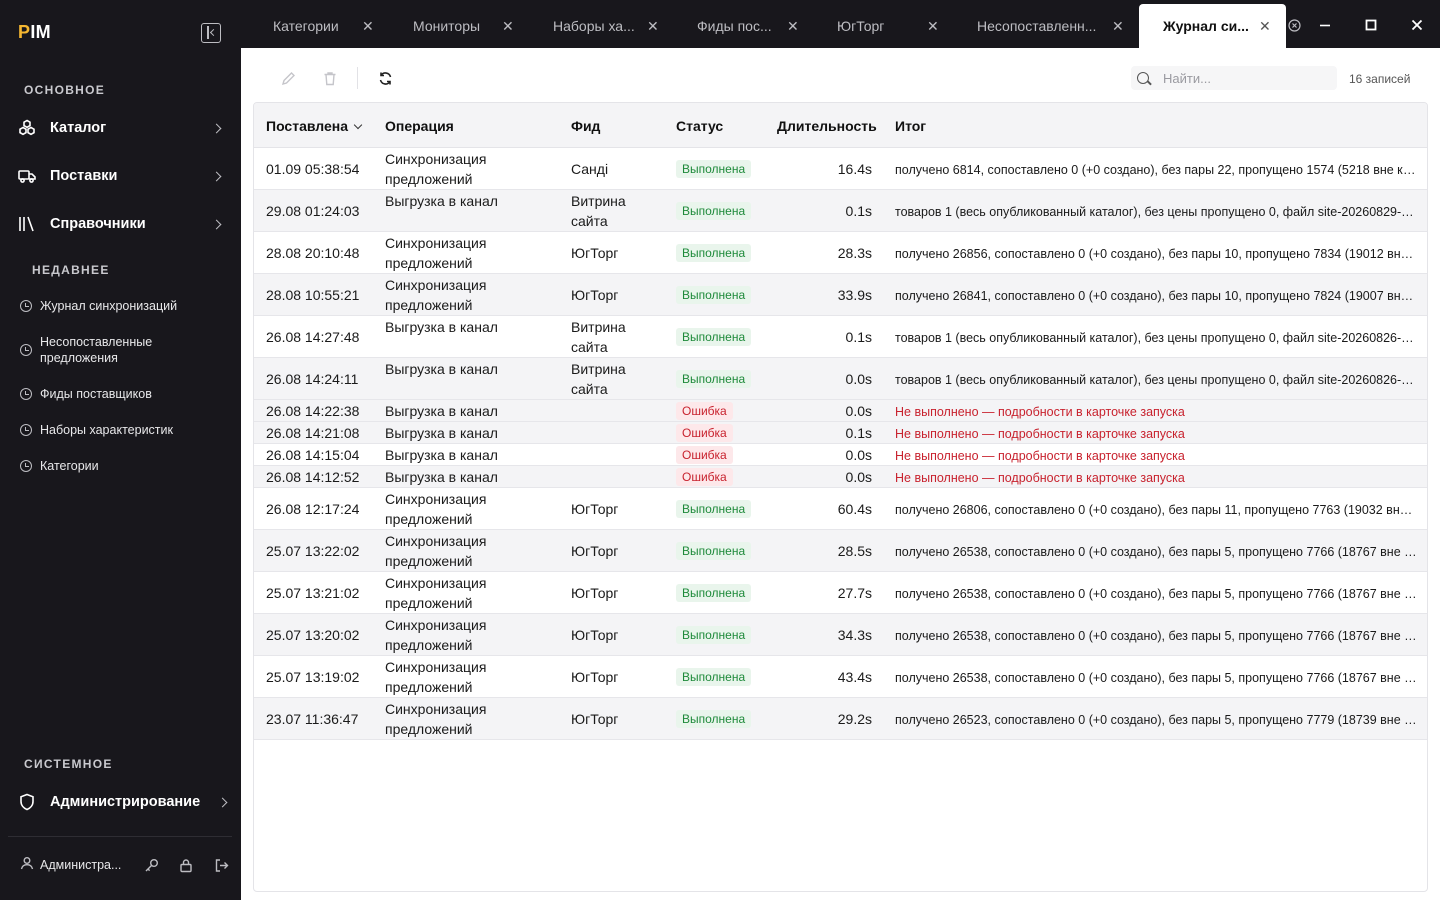  What do you see at coordinates (854, 551) in the screenshot?
I see `cell-duration: 28.5s` at bounding box center [854, 551].